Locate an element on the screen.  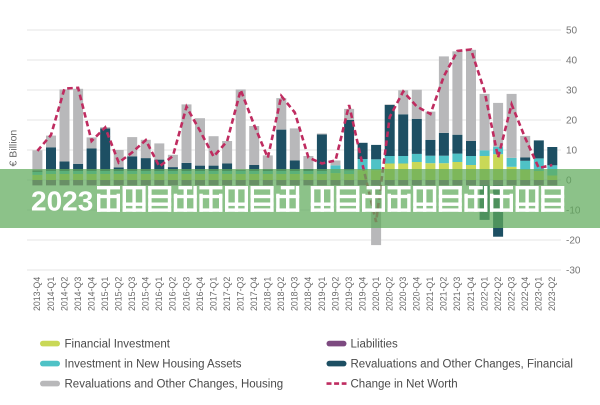
svg-text: 2020-Q4 is located at coordinates (417, 294).